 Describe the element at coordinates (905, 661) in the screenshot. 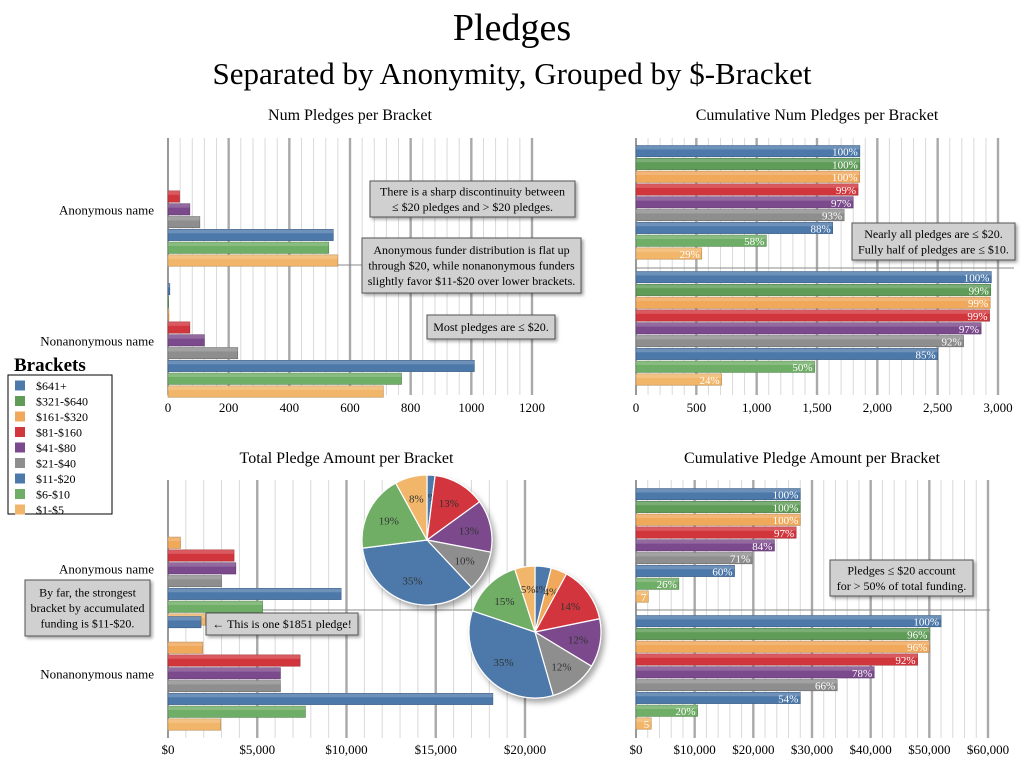

I see `data-label: 92%` at that location.